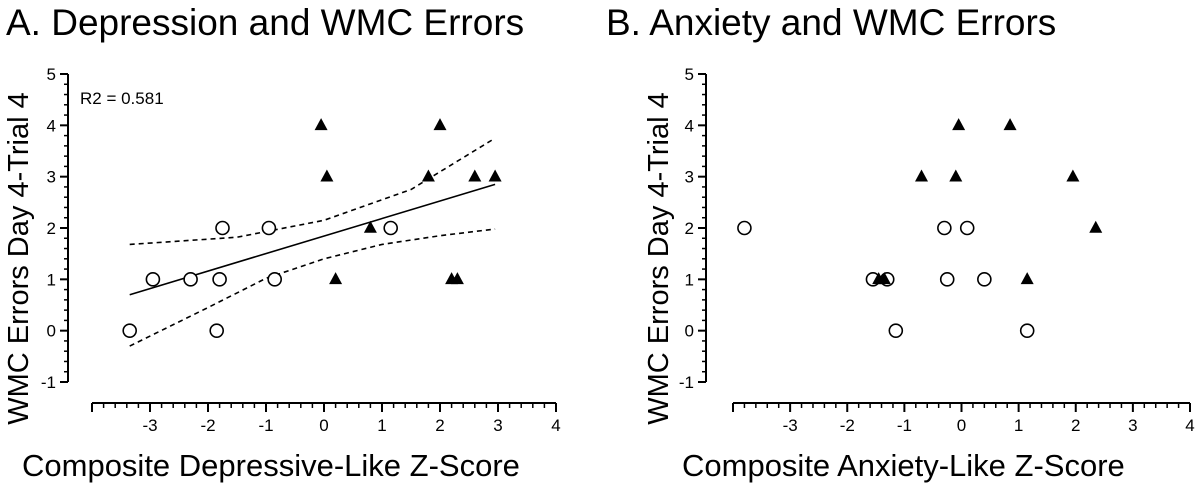 The height and width of the screenshot is (492, 1200). Describe the element at coordinates (903, 465) in the screenshot. I see `x-axis-label: Composite Anxiety-Like Z-Score` at that location.